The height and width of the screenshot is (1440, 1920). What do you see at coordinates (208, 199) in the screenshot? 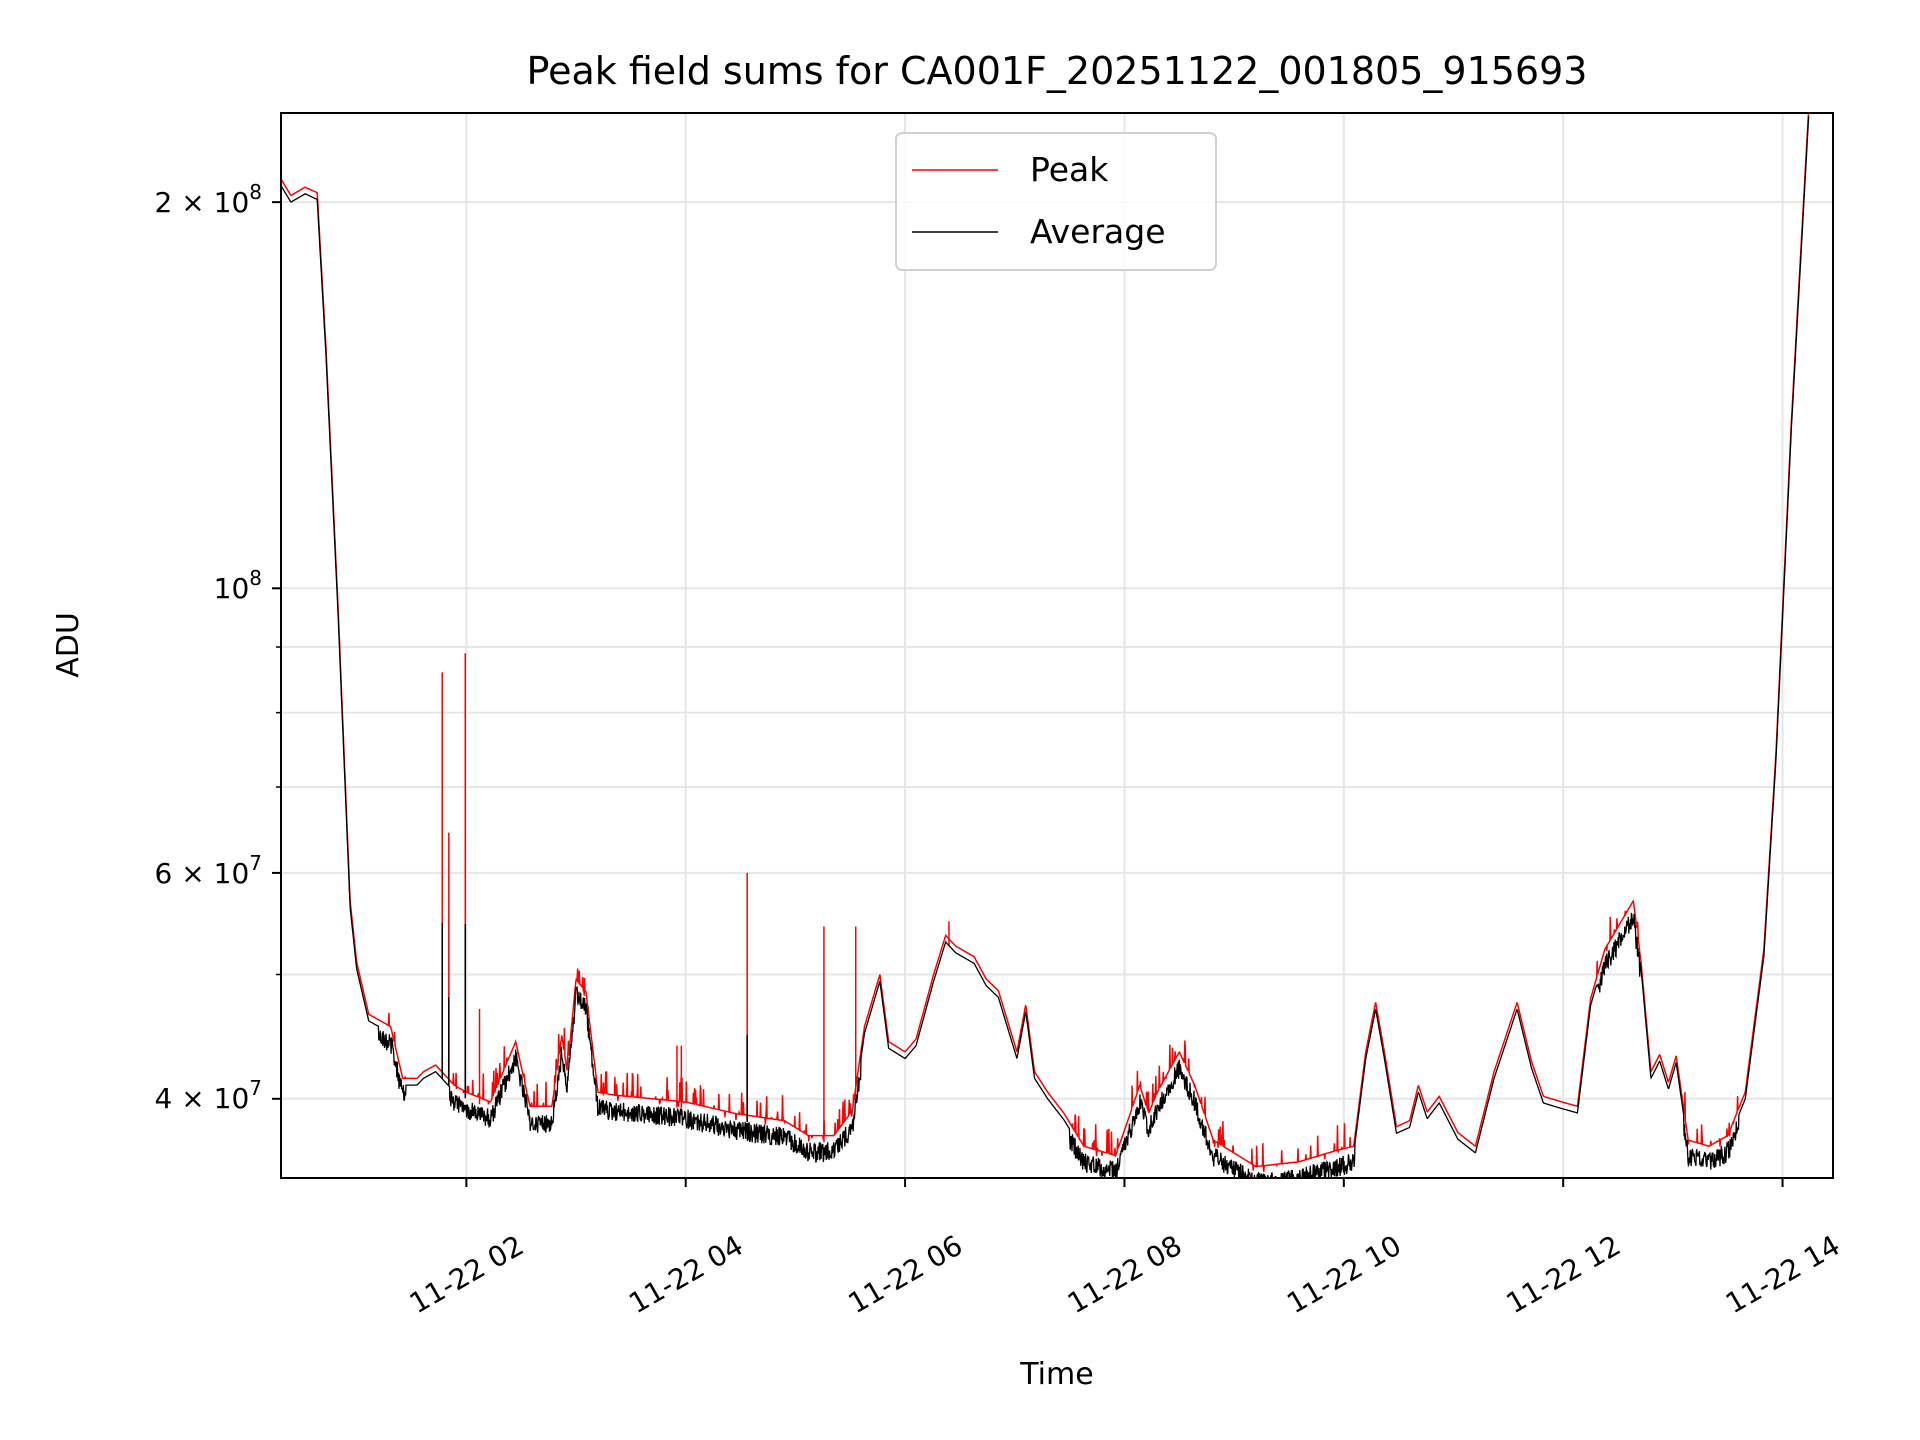
I see `y-tick-label: 2 × 108` at bounding box center [208, 199].